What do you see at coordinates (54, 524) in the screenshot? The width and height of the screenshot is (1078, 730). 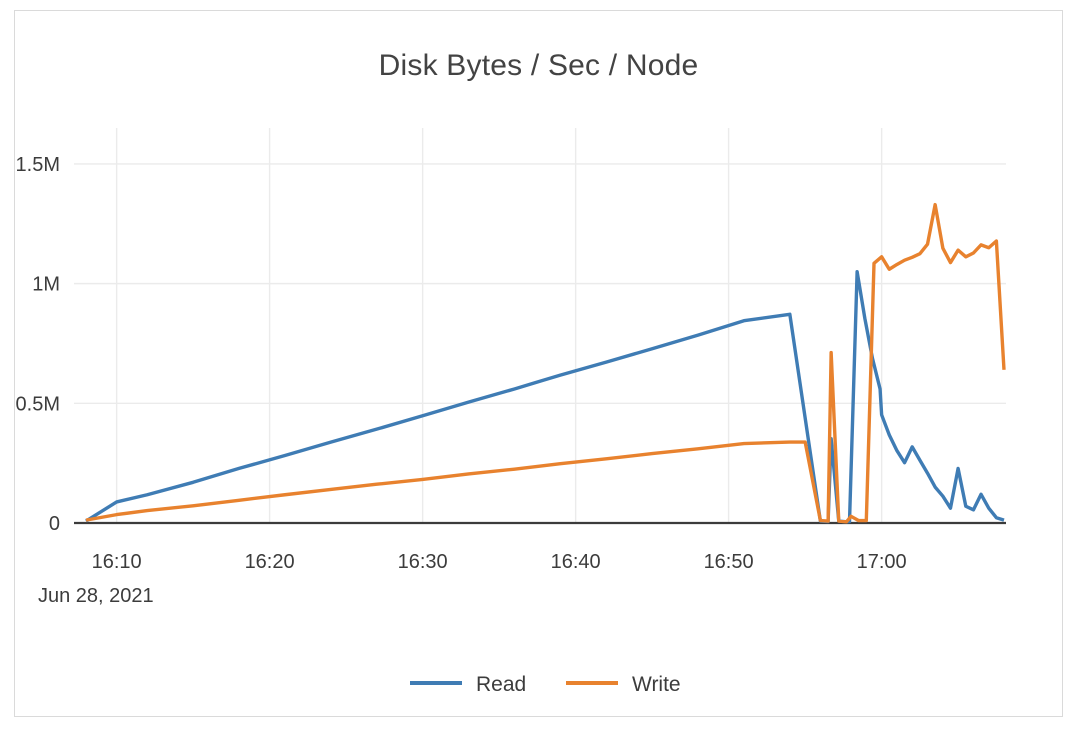 I see `y-axis-tick-label: 0` at bounding box center [54, 524].